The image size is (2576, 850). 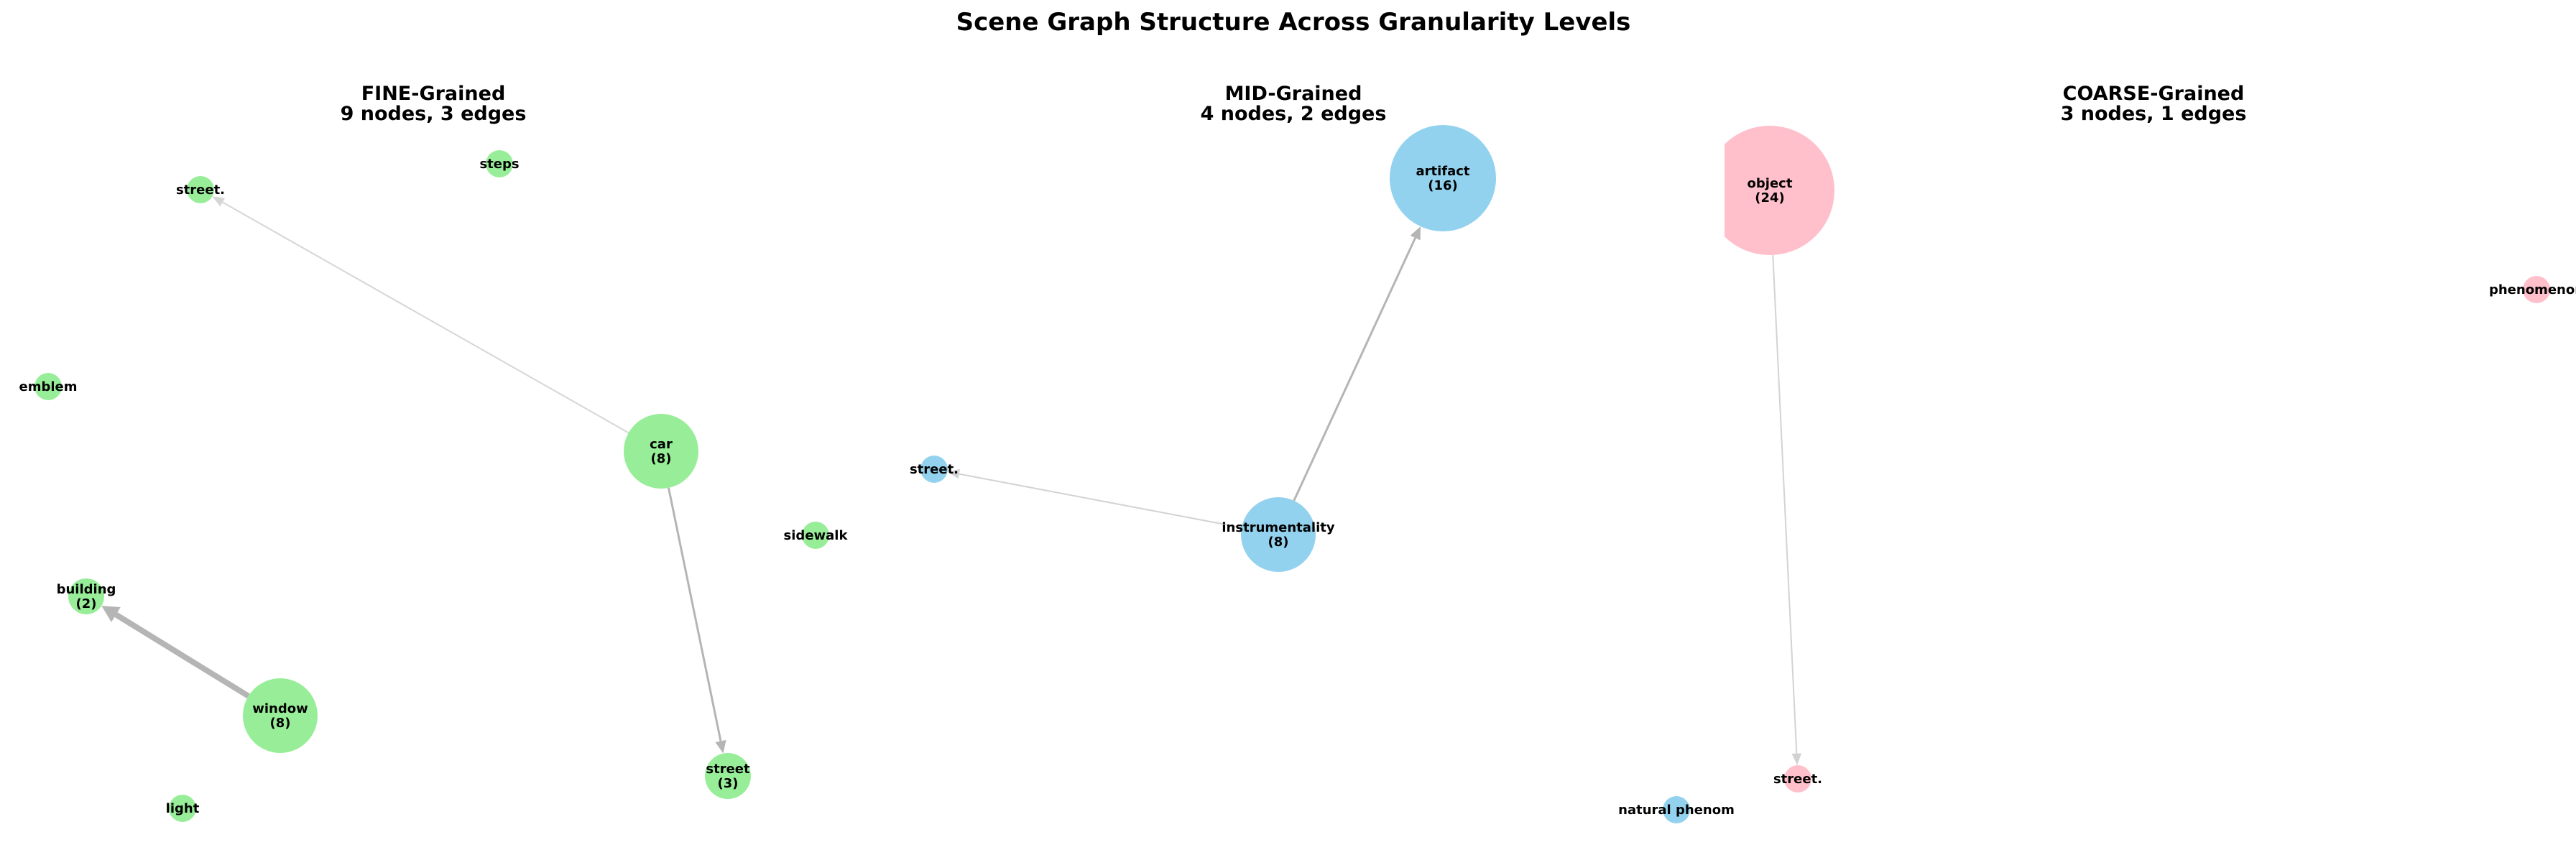 I want to click on node-light: light, so click(x=183, y=808).